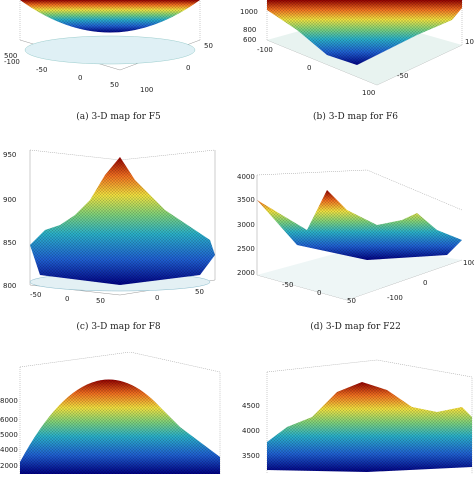 This screenshot has height=478, width=474. I want to click on panel-f6: 1000 800 600 -100 0 100 100 -50, so click(355, 55).